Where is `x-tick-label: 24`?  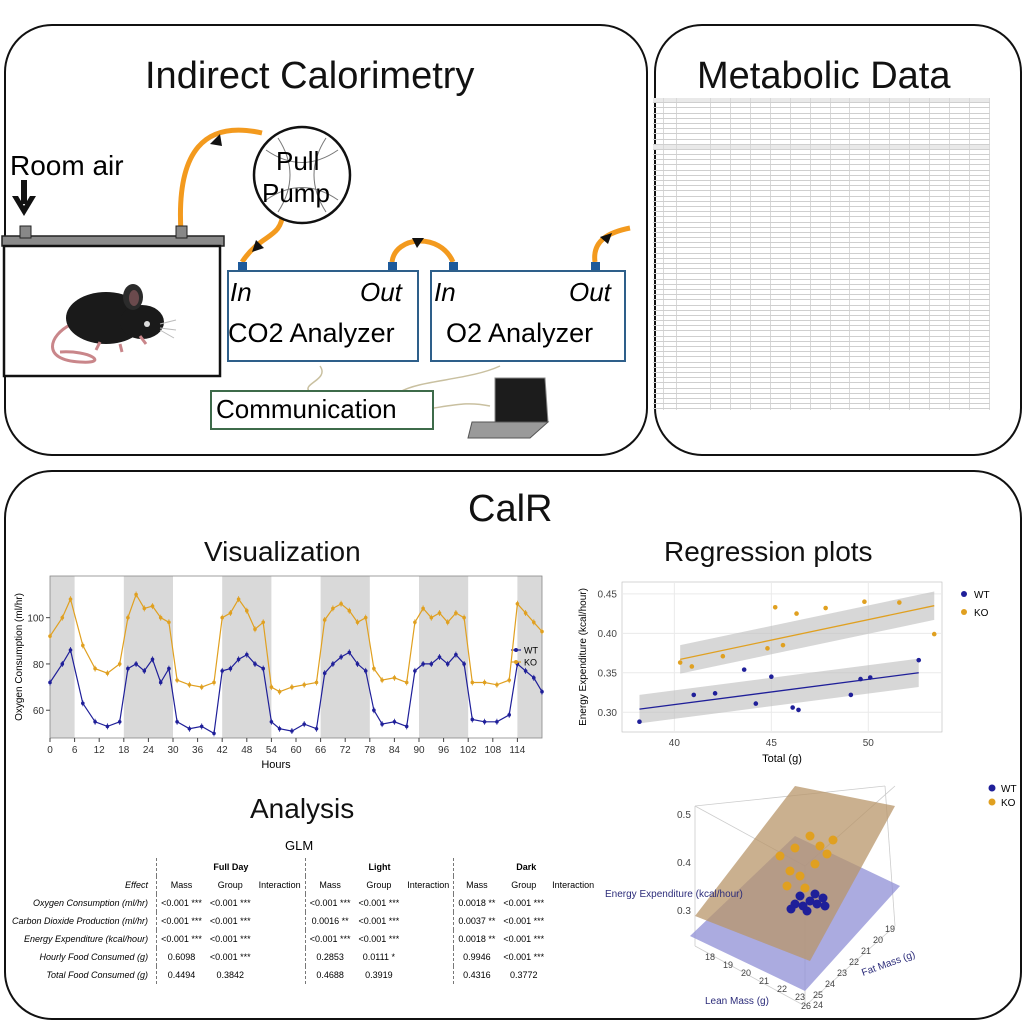
x-tick-label: 24 is located at coordinates (818, 1005).